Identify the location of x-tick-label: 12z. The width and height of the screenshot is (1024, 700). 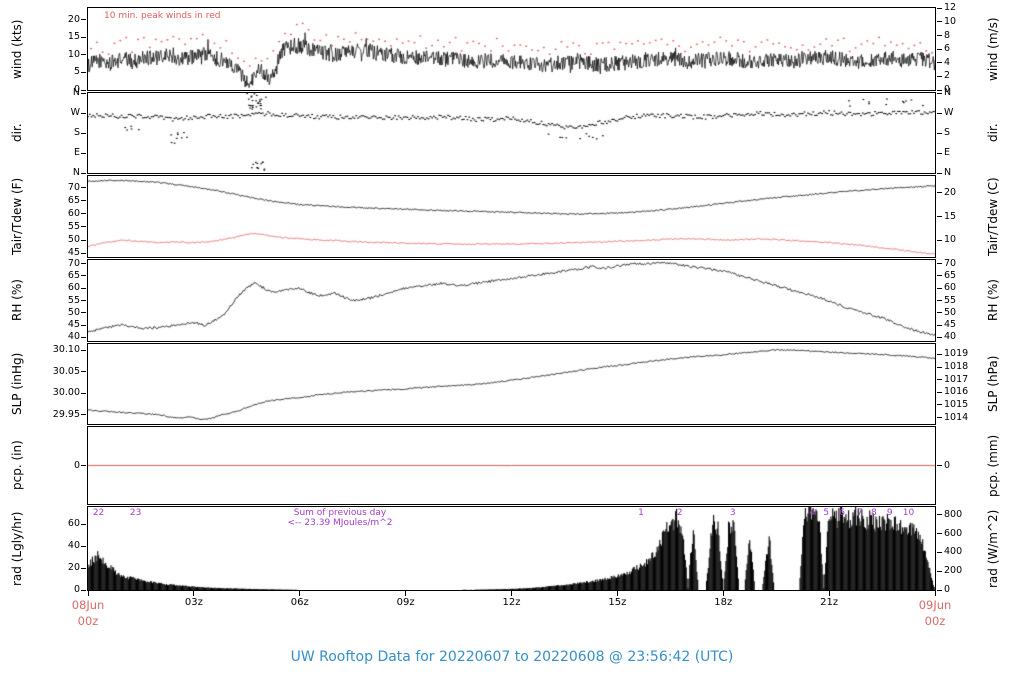
(511, 602).